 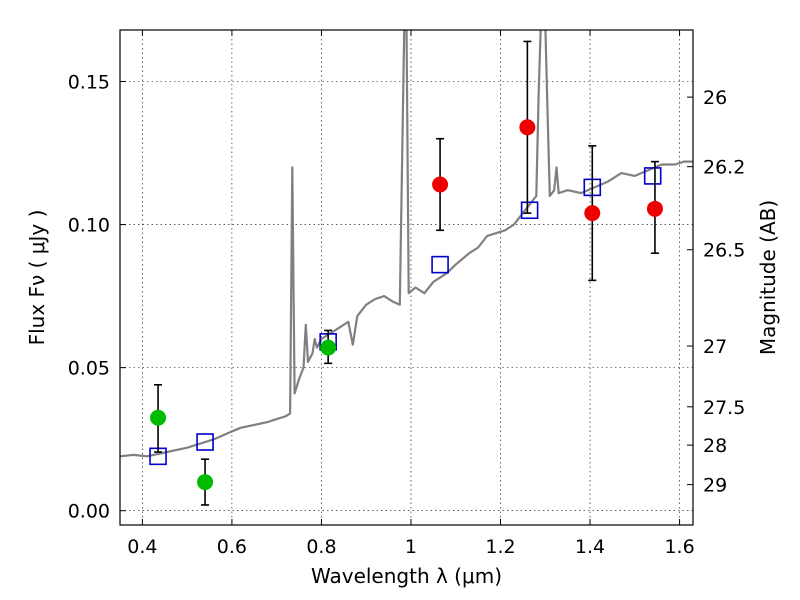 I want to click on x-tick-label: 1.4, so click(x=590, y=547).